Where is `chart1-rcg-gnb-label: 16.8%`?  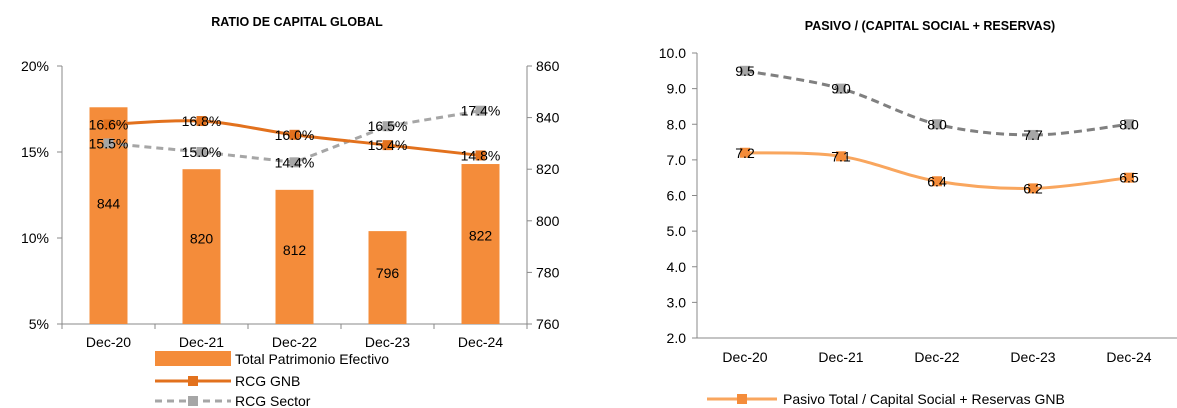 chart1-rcg-gnb-label: 16.8% is located at coordinates (202, 121).